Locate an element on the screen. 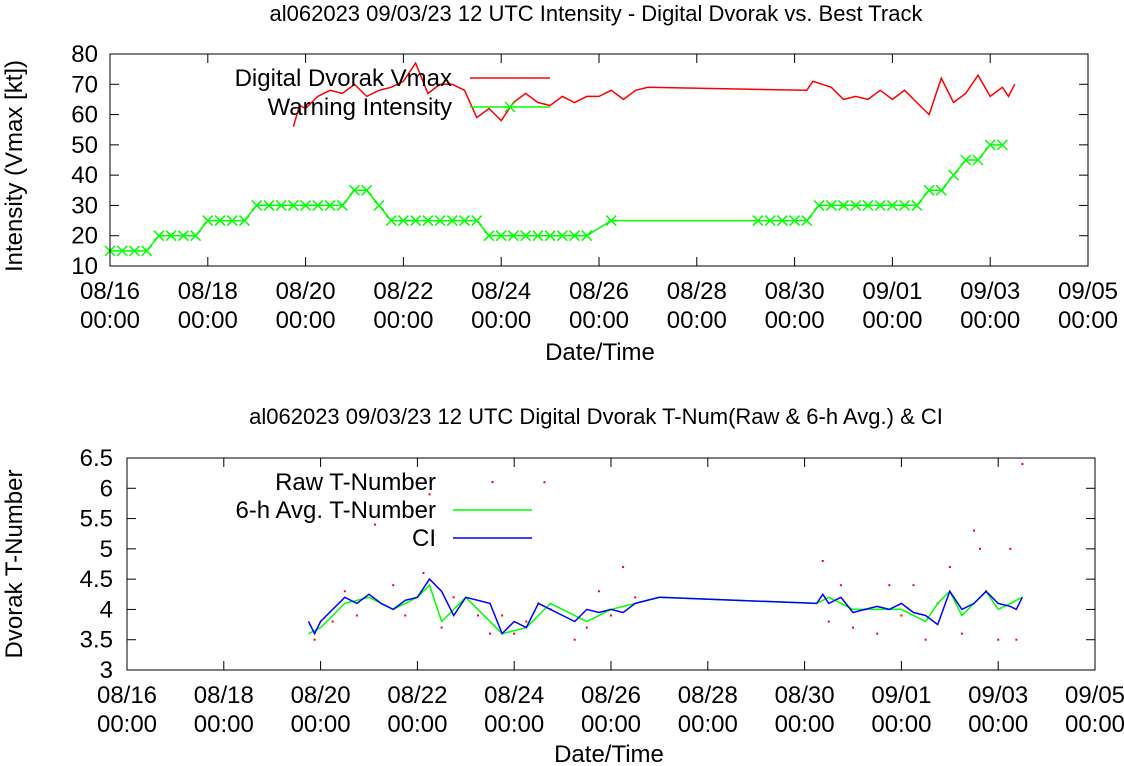  bottom-6-h-avg-t-number-line is located at coordinates (665, 609).